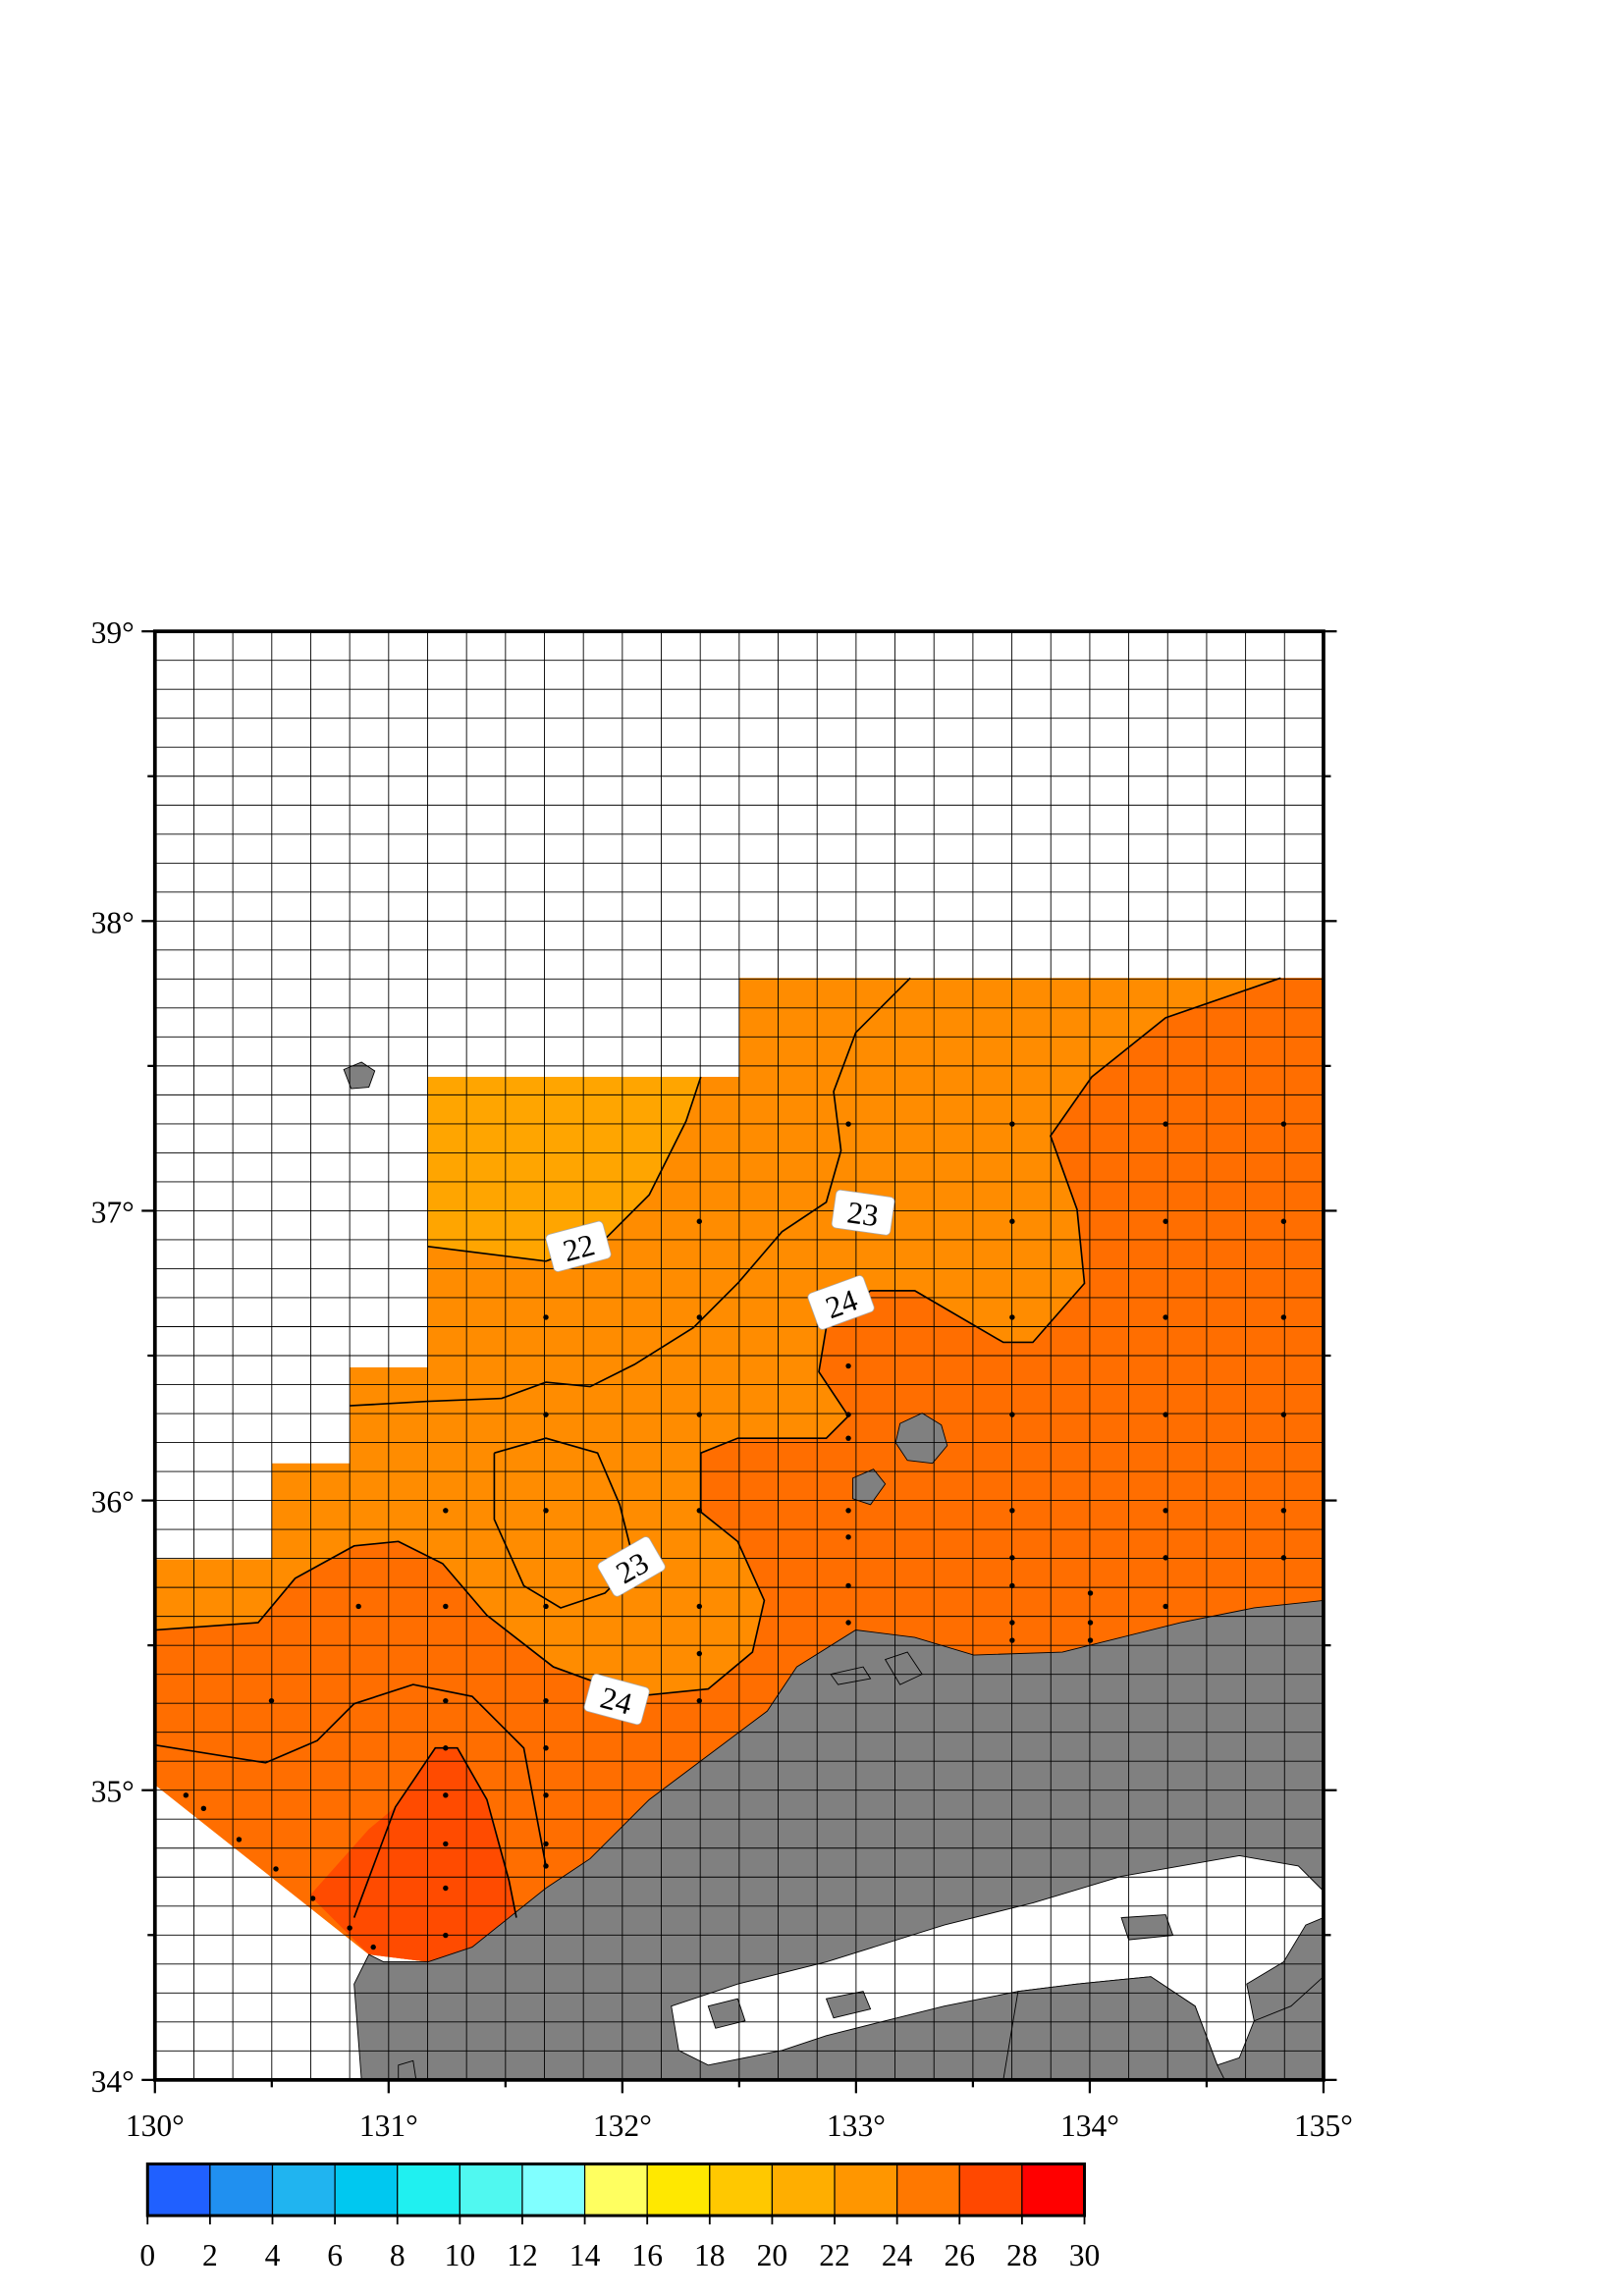 This screenshot has height=2296, width=1623. What do you see at coordinates (1085, 2255) in the screenshot?
I see `colorbar-label: 30` at bounding box center [1085, 2255].